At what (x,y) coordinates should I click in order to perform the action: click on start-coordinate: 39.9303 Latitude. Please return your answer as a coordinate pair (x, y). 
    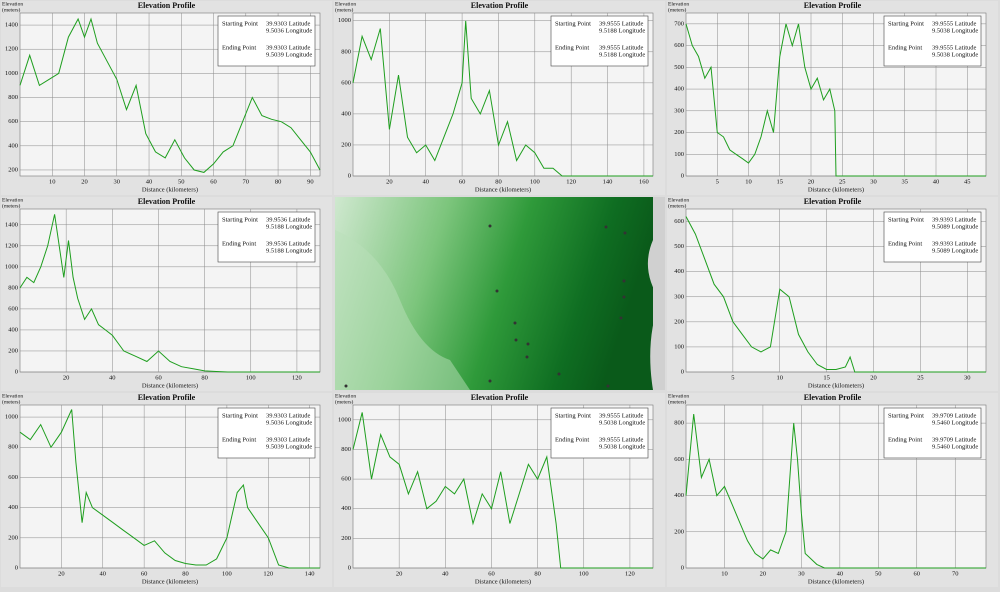
    Looking at the image, I should click on (288, 415).